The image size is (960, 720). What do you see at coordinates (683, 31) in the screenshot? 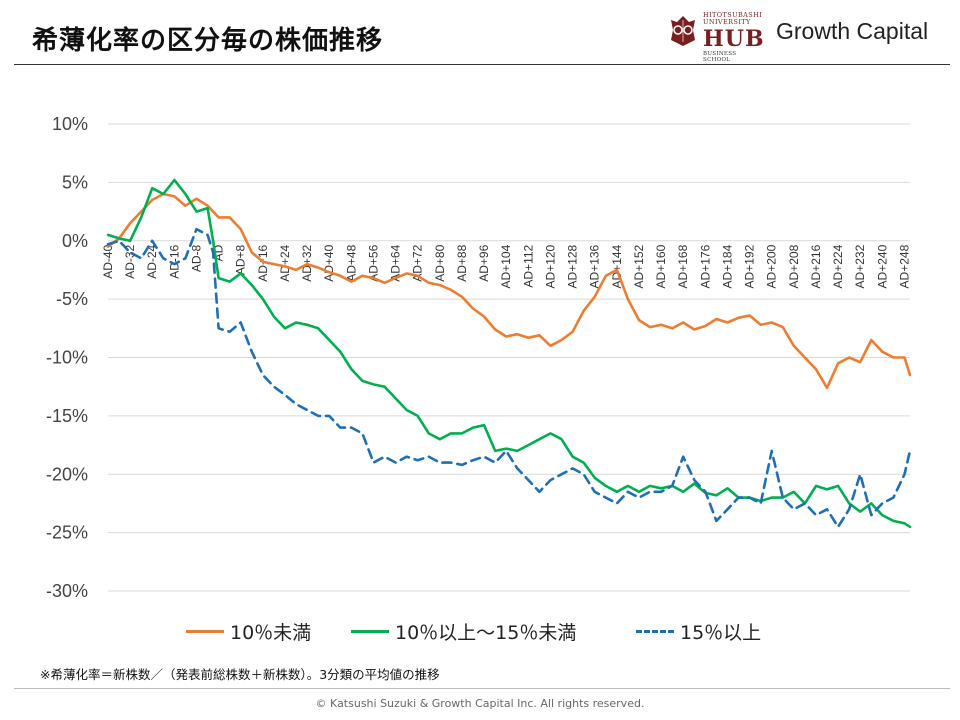
I see `crest-icon` at bounding box center [683, 31].